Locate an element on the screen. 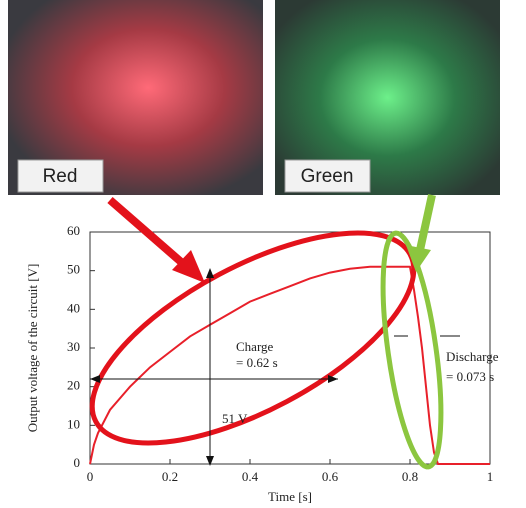 The image size is (526, 508). photo-label: Red is located at coordinates (60, 176).